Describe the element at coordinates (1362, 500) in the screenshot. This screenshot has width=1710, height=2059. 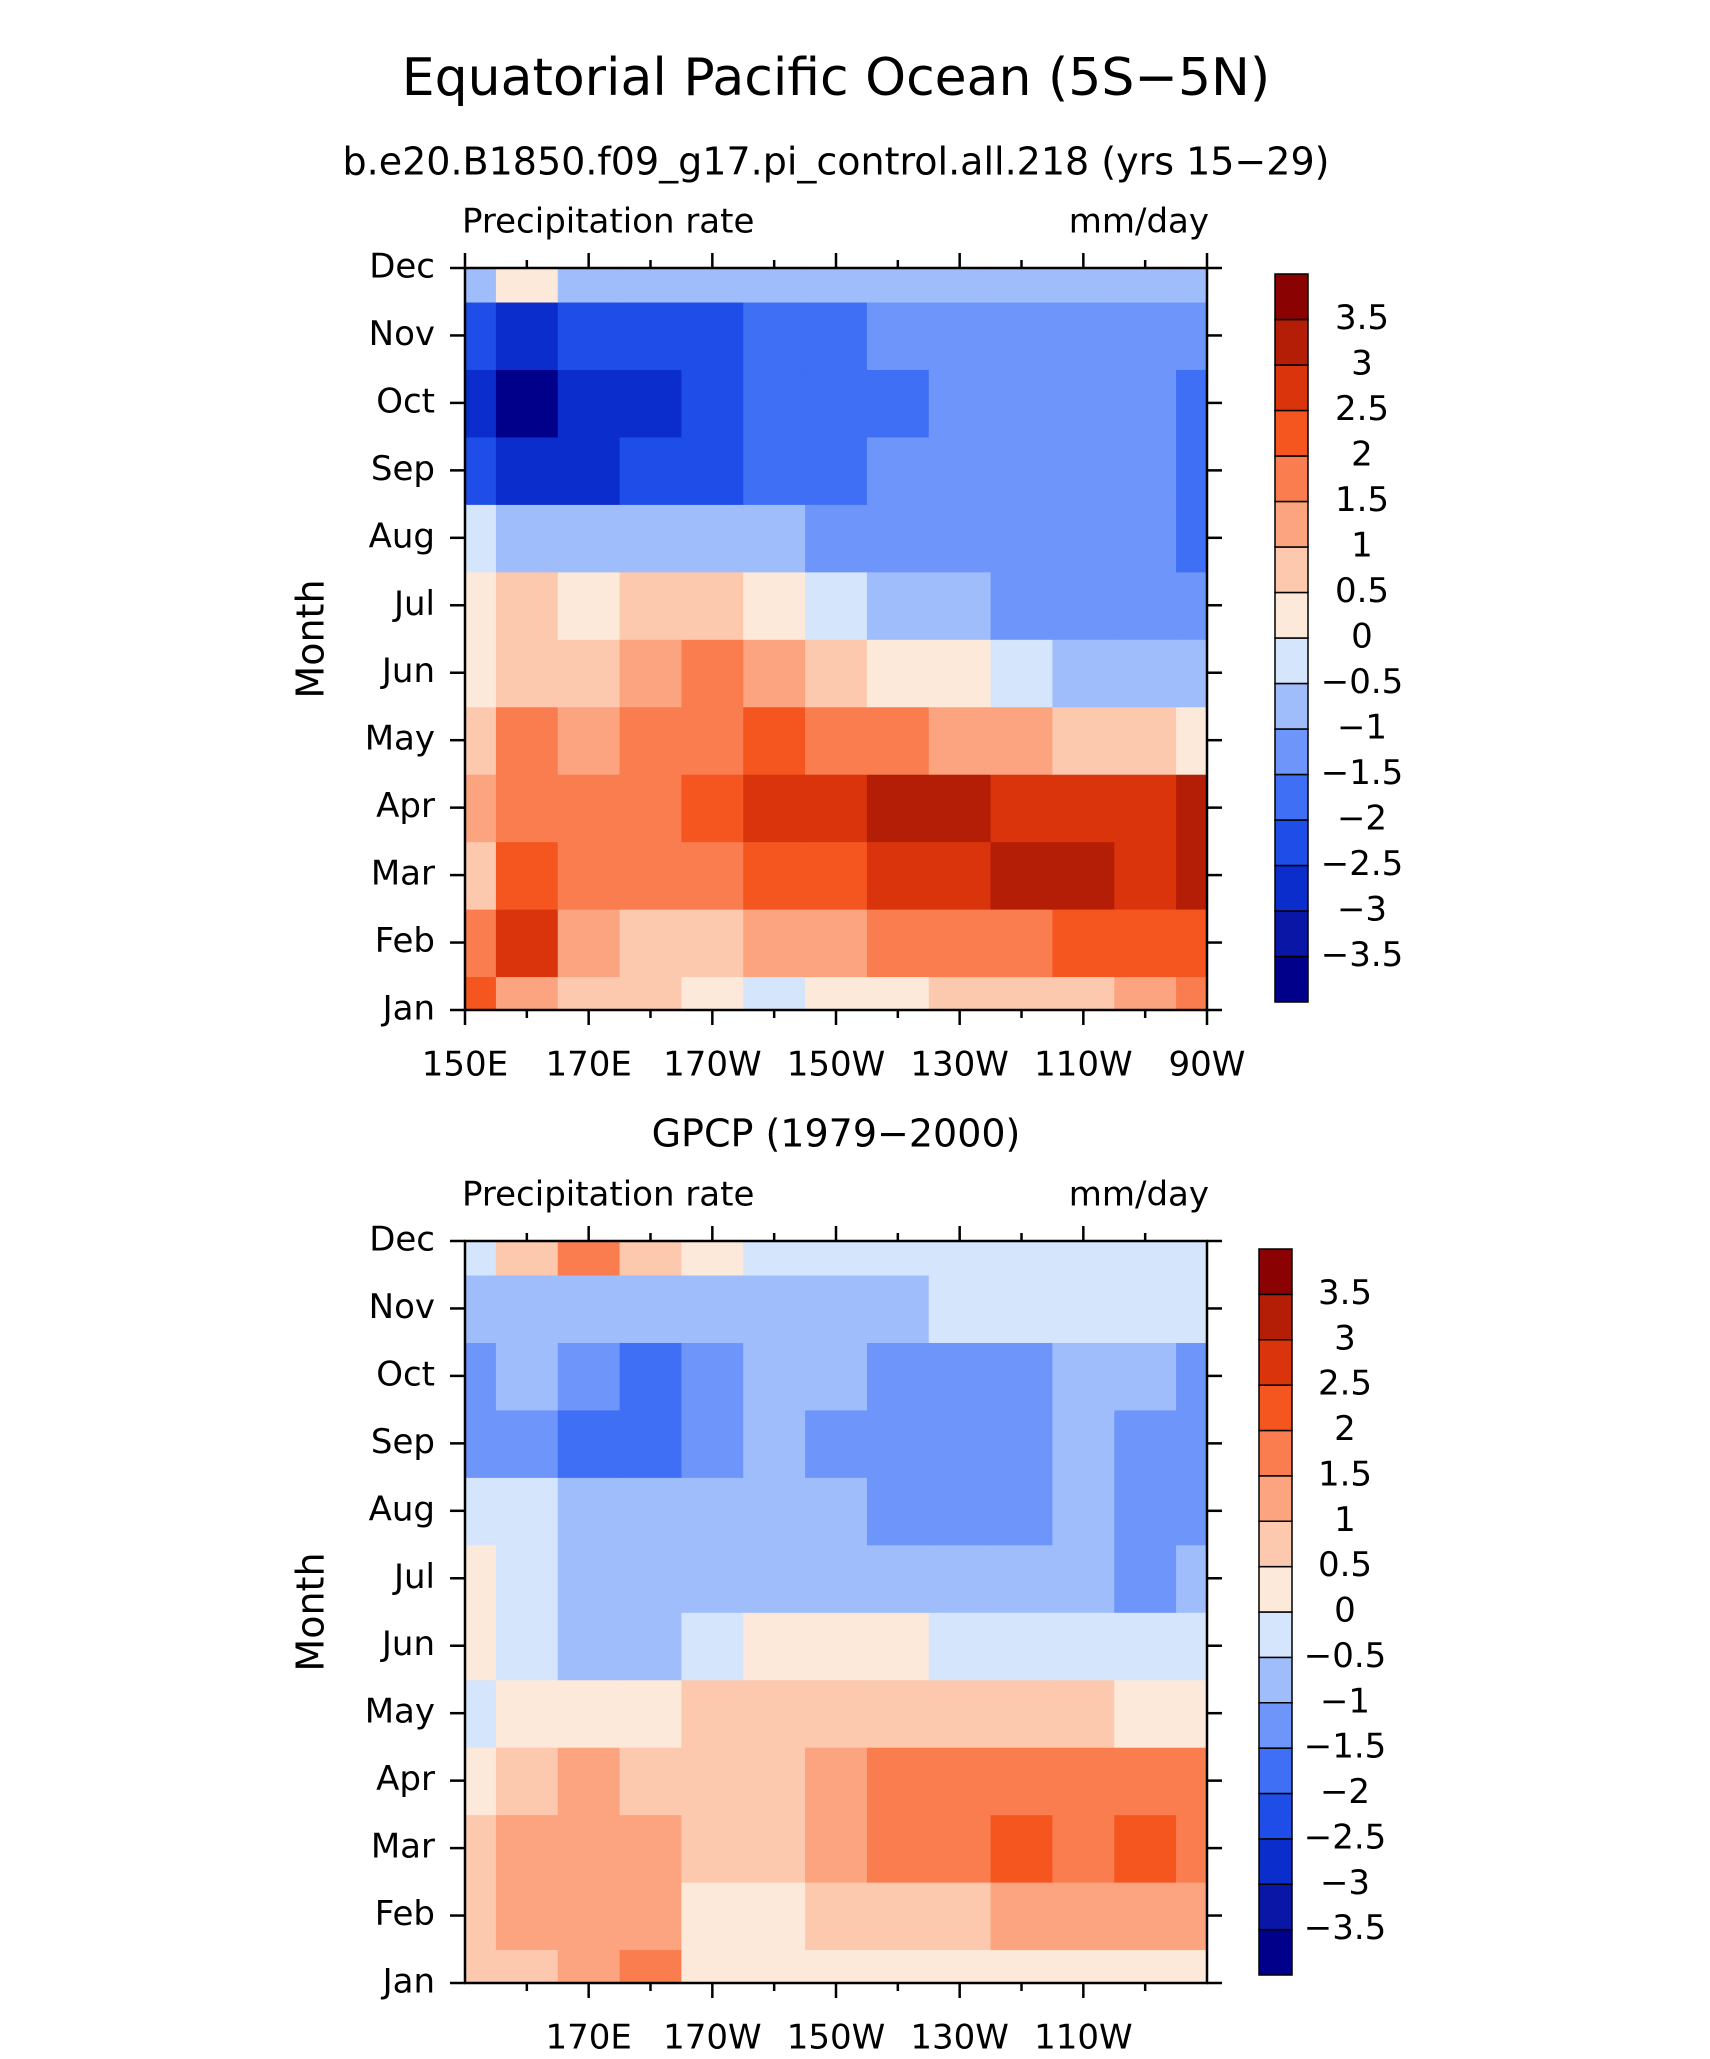
I see `colorbar-label: 1.5` at that location.